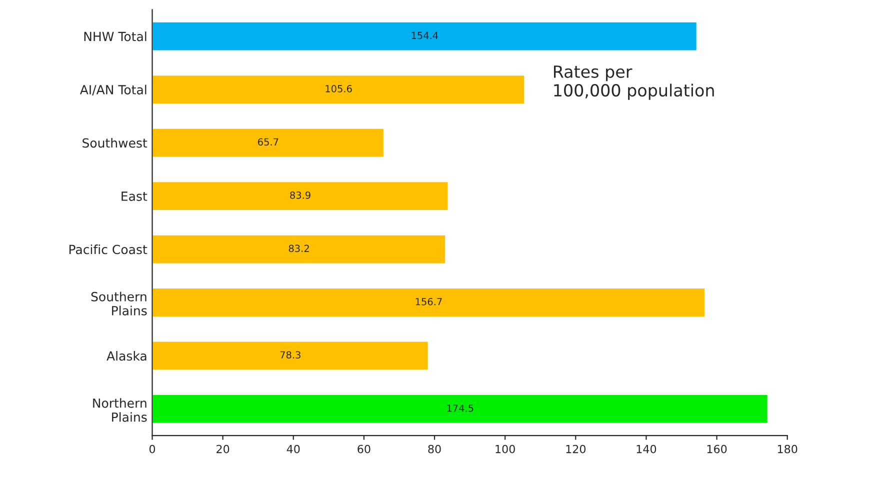 The image size is (870, 484). I want to click on y-tick-label: NHW Total, so click(115, 37).